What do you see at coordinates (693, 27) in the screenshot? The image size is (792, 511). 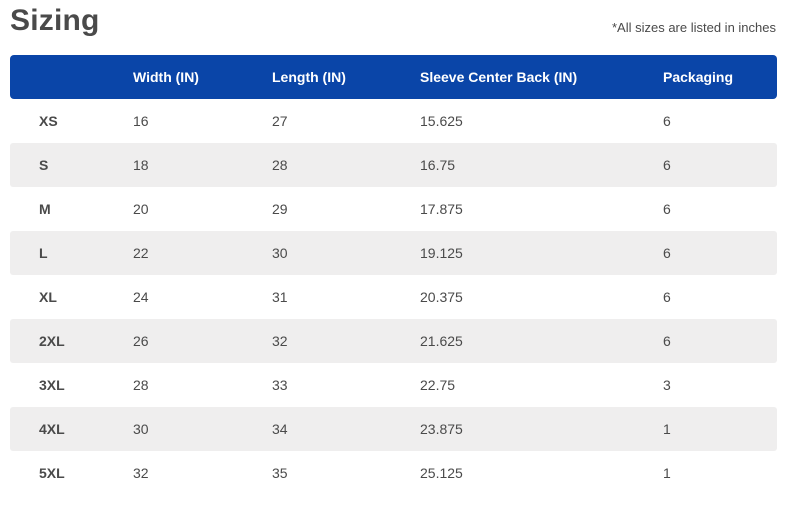 I see `units-note: *All sizes are listed in inches` at bounding box center [693, 27].